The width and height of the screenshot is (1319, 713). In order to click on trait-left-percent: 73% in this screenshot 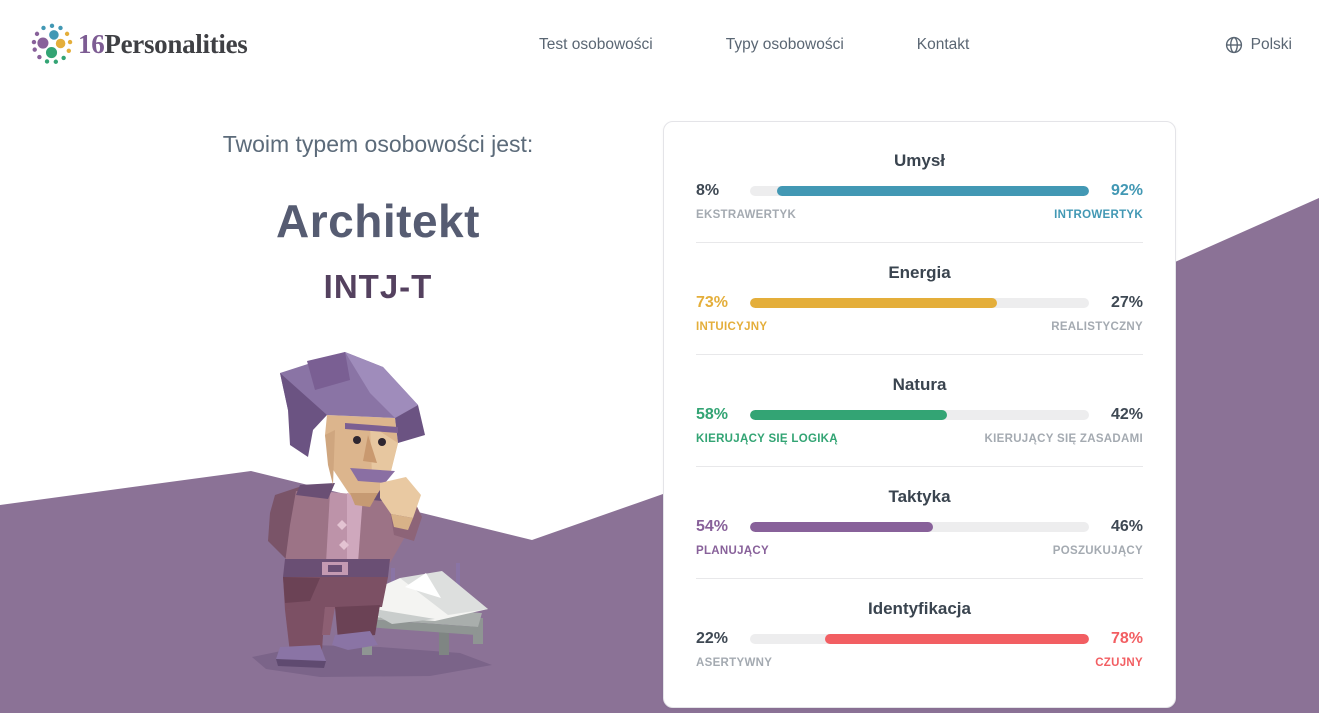, I will do `click(712, 302)`.